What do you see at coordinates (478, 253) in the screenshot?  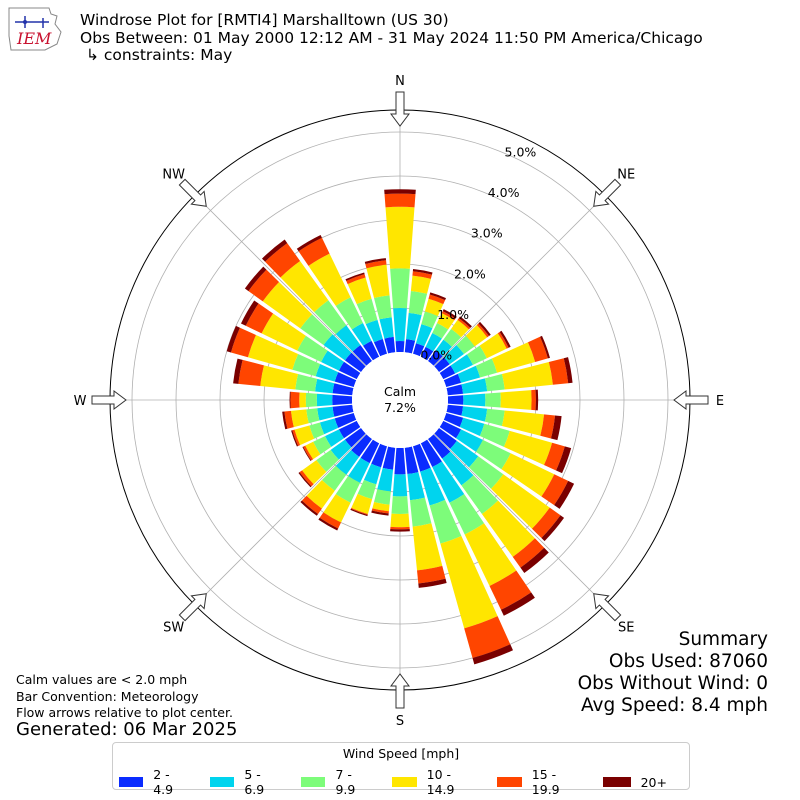 I see `radial-tick-labels: 0.0% 1.0% 2.0% 3.0% 4.0% 5.0%` at bounding box center [478, 253].